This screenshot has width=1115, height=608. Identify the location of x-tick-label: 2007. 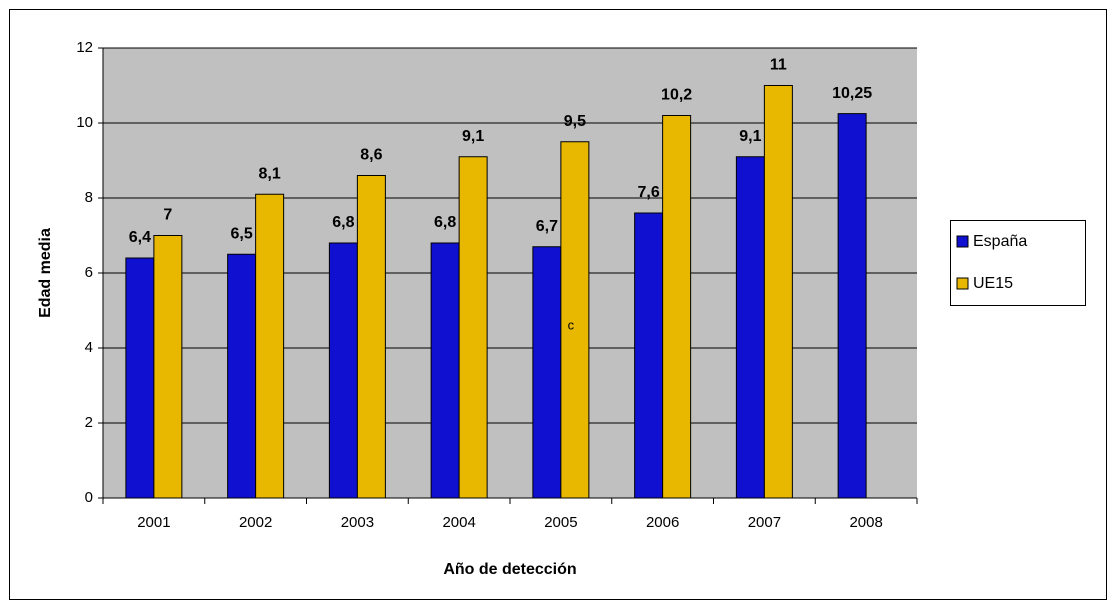
(764, 522).